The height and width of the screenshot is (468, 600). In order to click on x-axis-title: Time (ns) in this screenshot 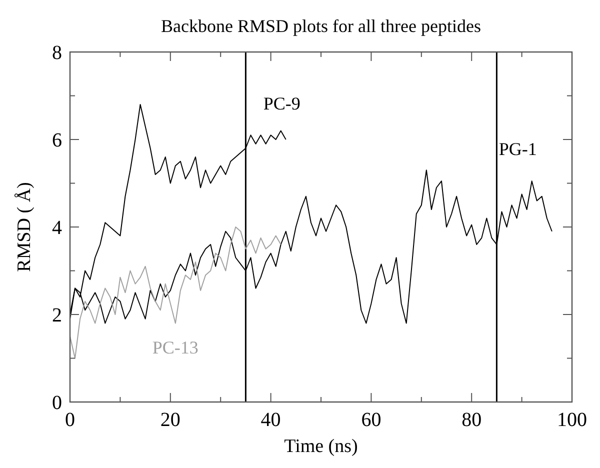, I will do `click(321, 446)`.